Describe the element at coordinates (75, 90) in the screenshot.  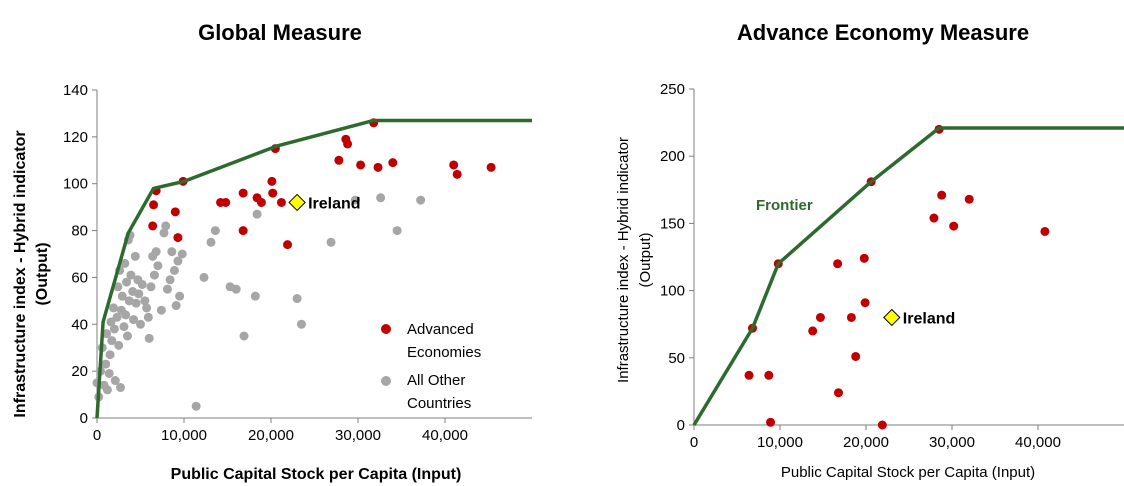
I see `y-tick-label: 140` at that location.